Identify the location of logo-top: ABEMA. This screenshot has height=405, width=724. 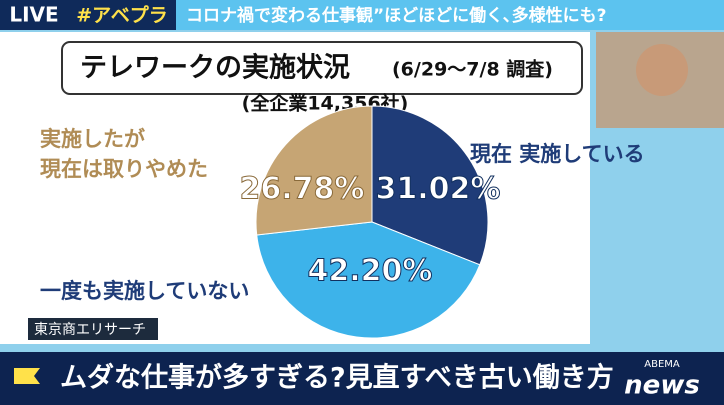
(662, 364).